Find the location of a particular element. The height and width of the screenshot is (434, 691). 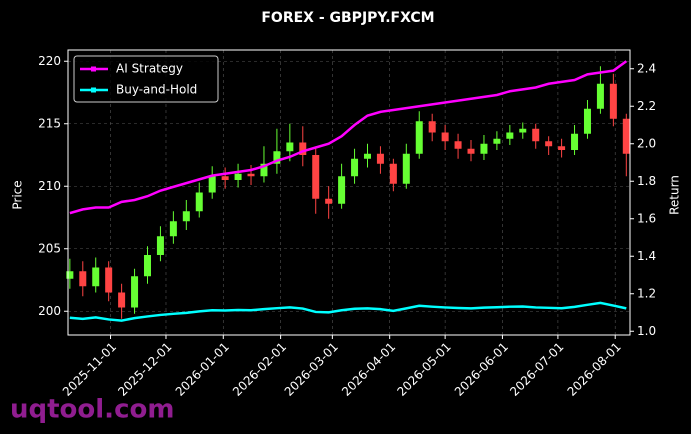

y2-axis-label: Return is located at coordinates (675, 195).